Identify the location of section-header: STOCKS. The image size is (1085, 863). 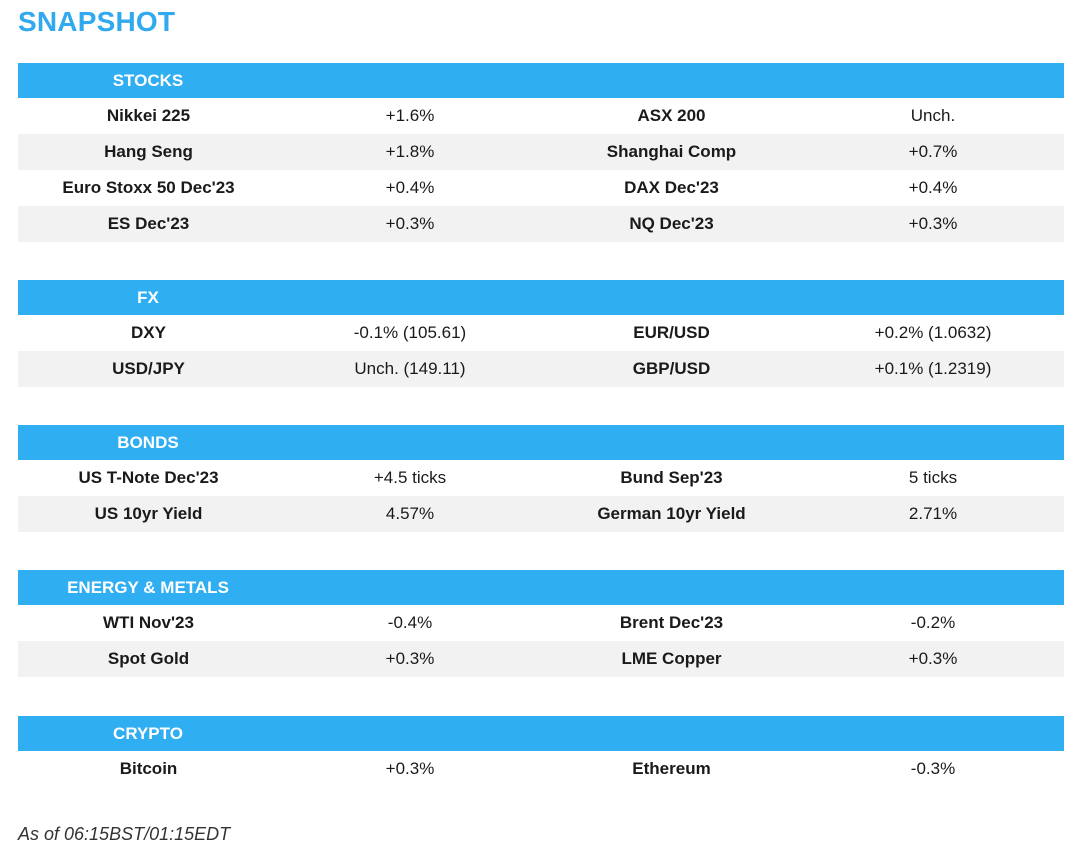
(541, 80).